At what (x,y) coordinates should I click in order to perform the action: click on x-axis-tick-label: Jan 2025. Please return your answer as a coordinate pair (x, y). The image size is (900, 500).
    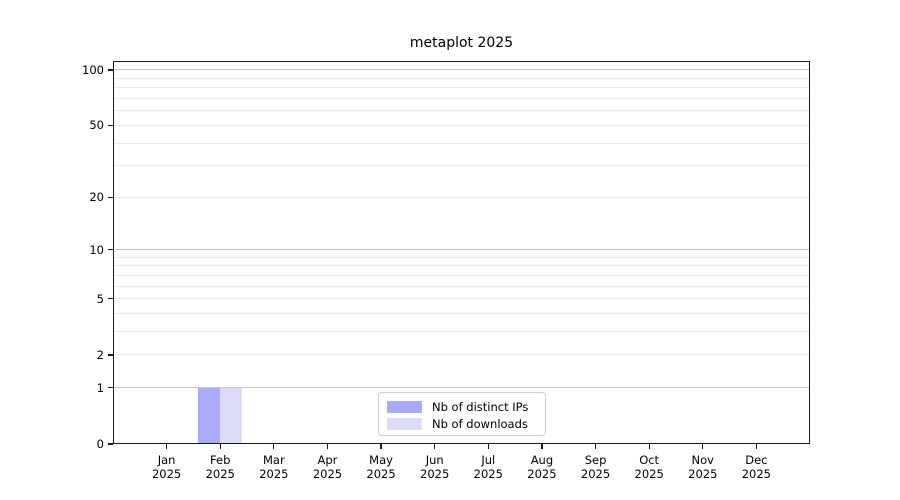
    Looking at the image, I should click on (167, 467).